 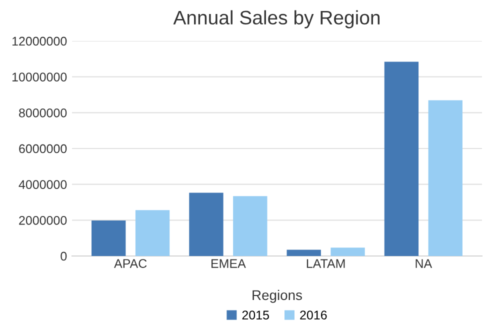 What do you see at coordinates (39, 77) in the screenshot?
I see `y-tick-label: 10000000` at bounding box center [39, 77].